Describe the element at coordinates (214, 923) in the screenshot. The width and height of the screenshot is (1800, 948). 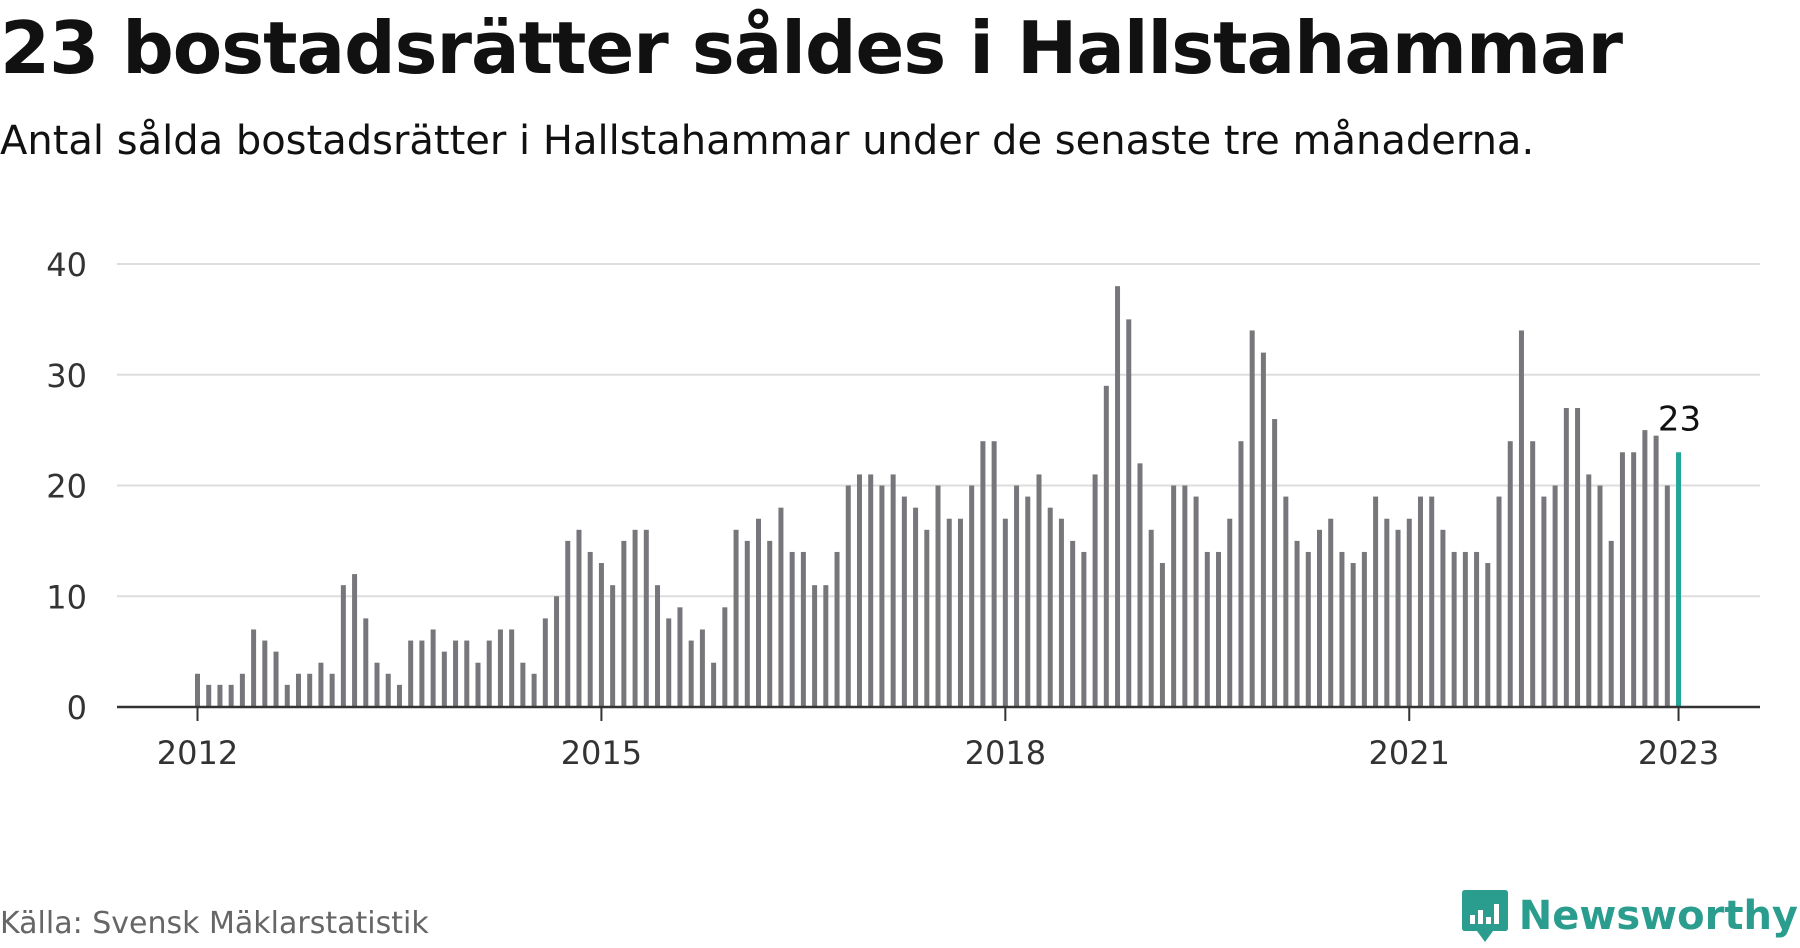
I see `source-note: Källa: Svensk Mäklarstatistik` at that location.